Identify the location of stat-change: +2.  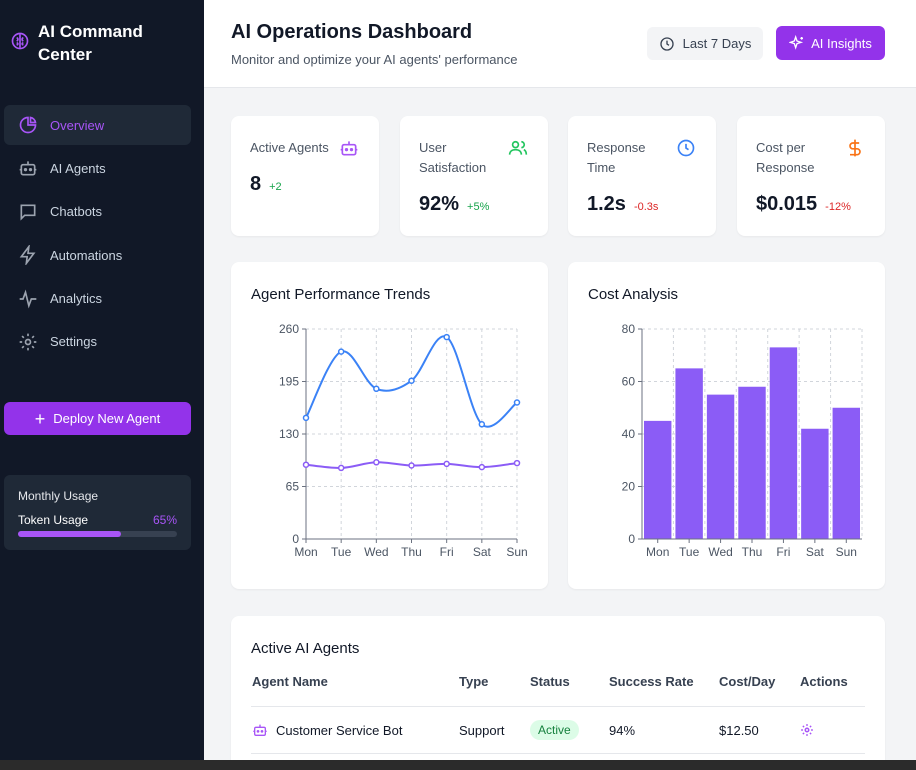
(275, 187).